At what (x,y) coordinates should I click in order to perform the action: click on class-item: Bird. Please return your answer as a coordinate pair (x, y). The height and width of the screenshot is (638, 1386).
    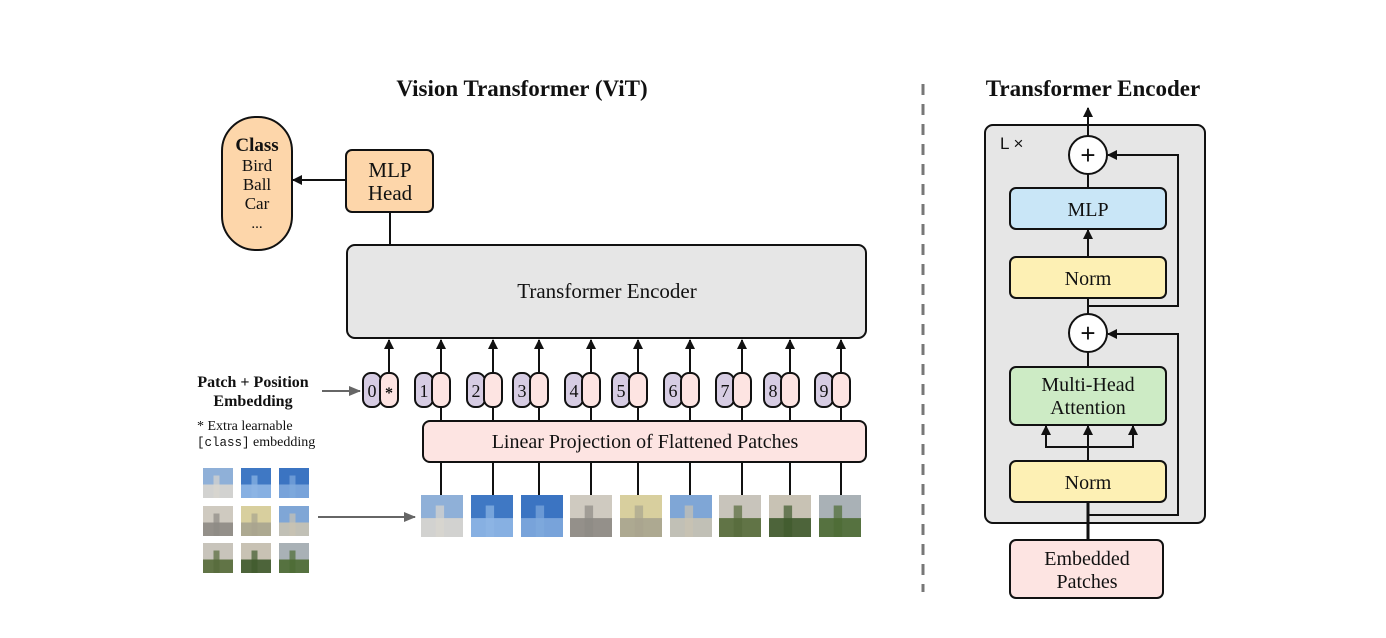
    Looking at the image, I should click on (257, 165).